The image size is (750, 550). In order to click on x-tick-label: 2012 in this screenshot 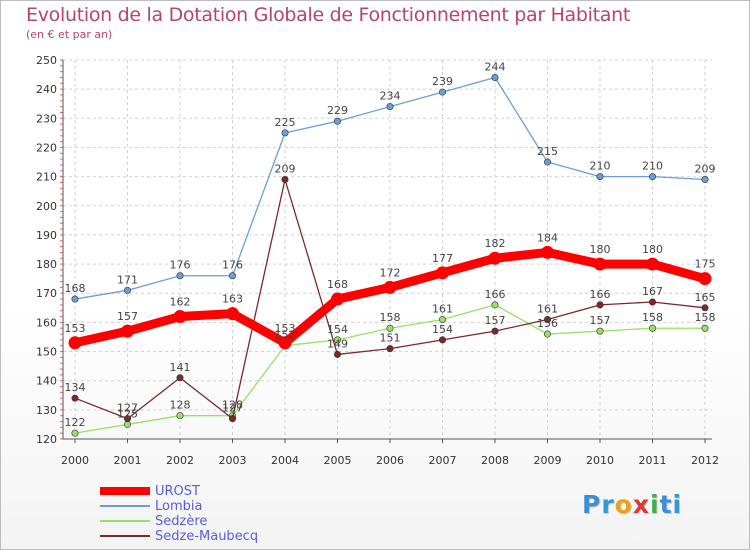, I will do `click(705, 460)`.